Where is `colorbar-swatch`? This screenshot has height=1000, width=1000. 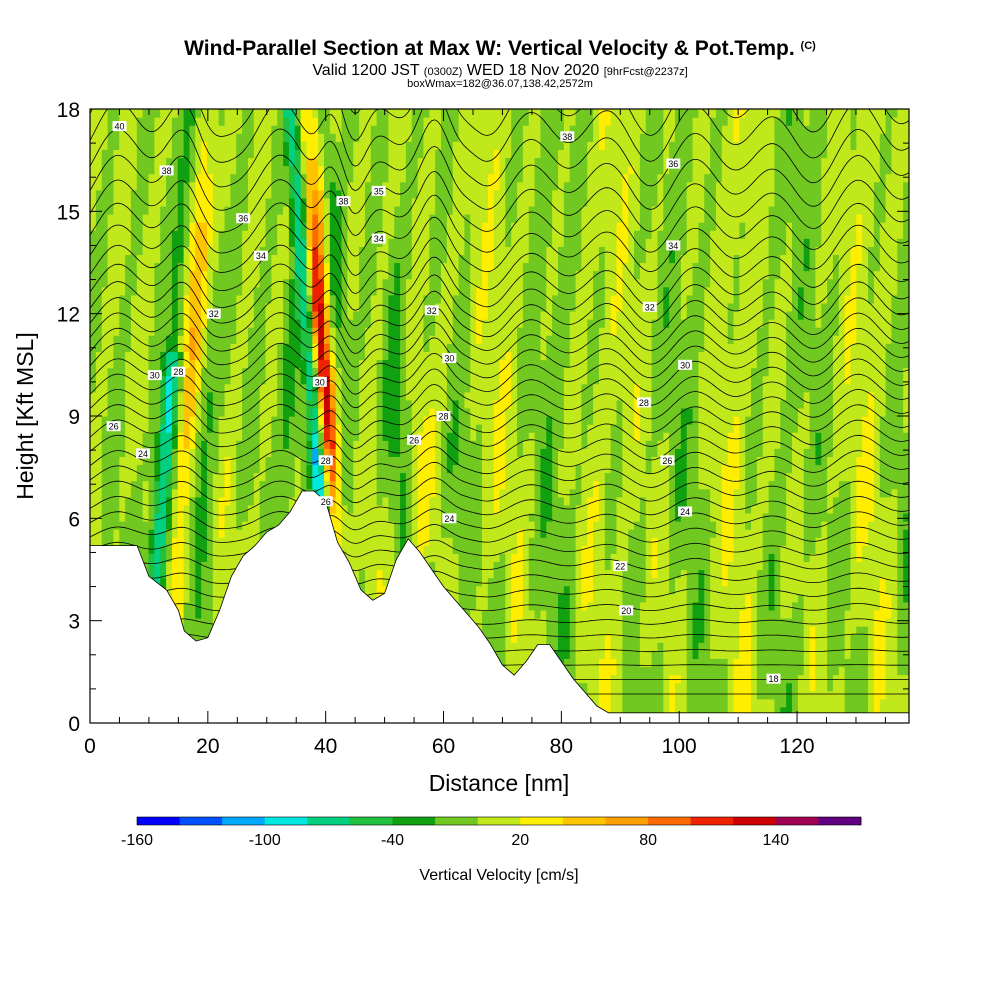 colorbar-swatch is located at coordinates (542, 821).